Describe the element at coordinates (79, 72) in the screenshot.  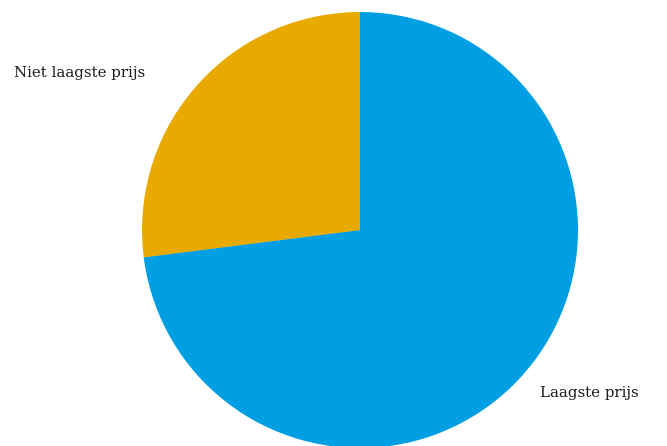
I see `slice-label-niet-laagste-prijs: Niet laagste prijs` at that location.